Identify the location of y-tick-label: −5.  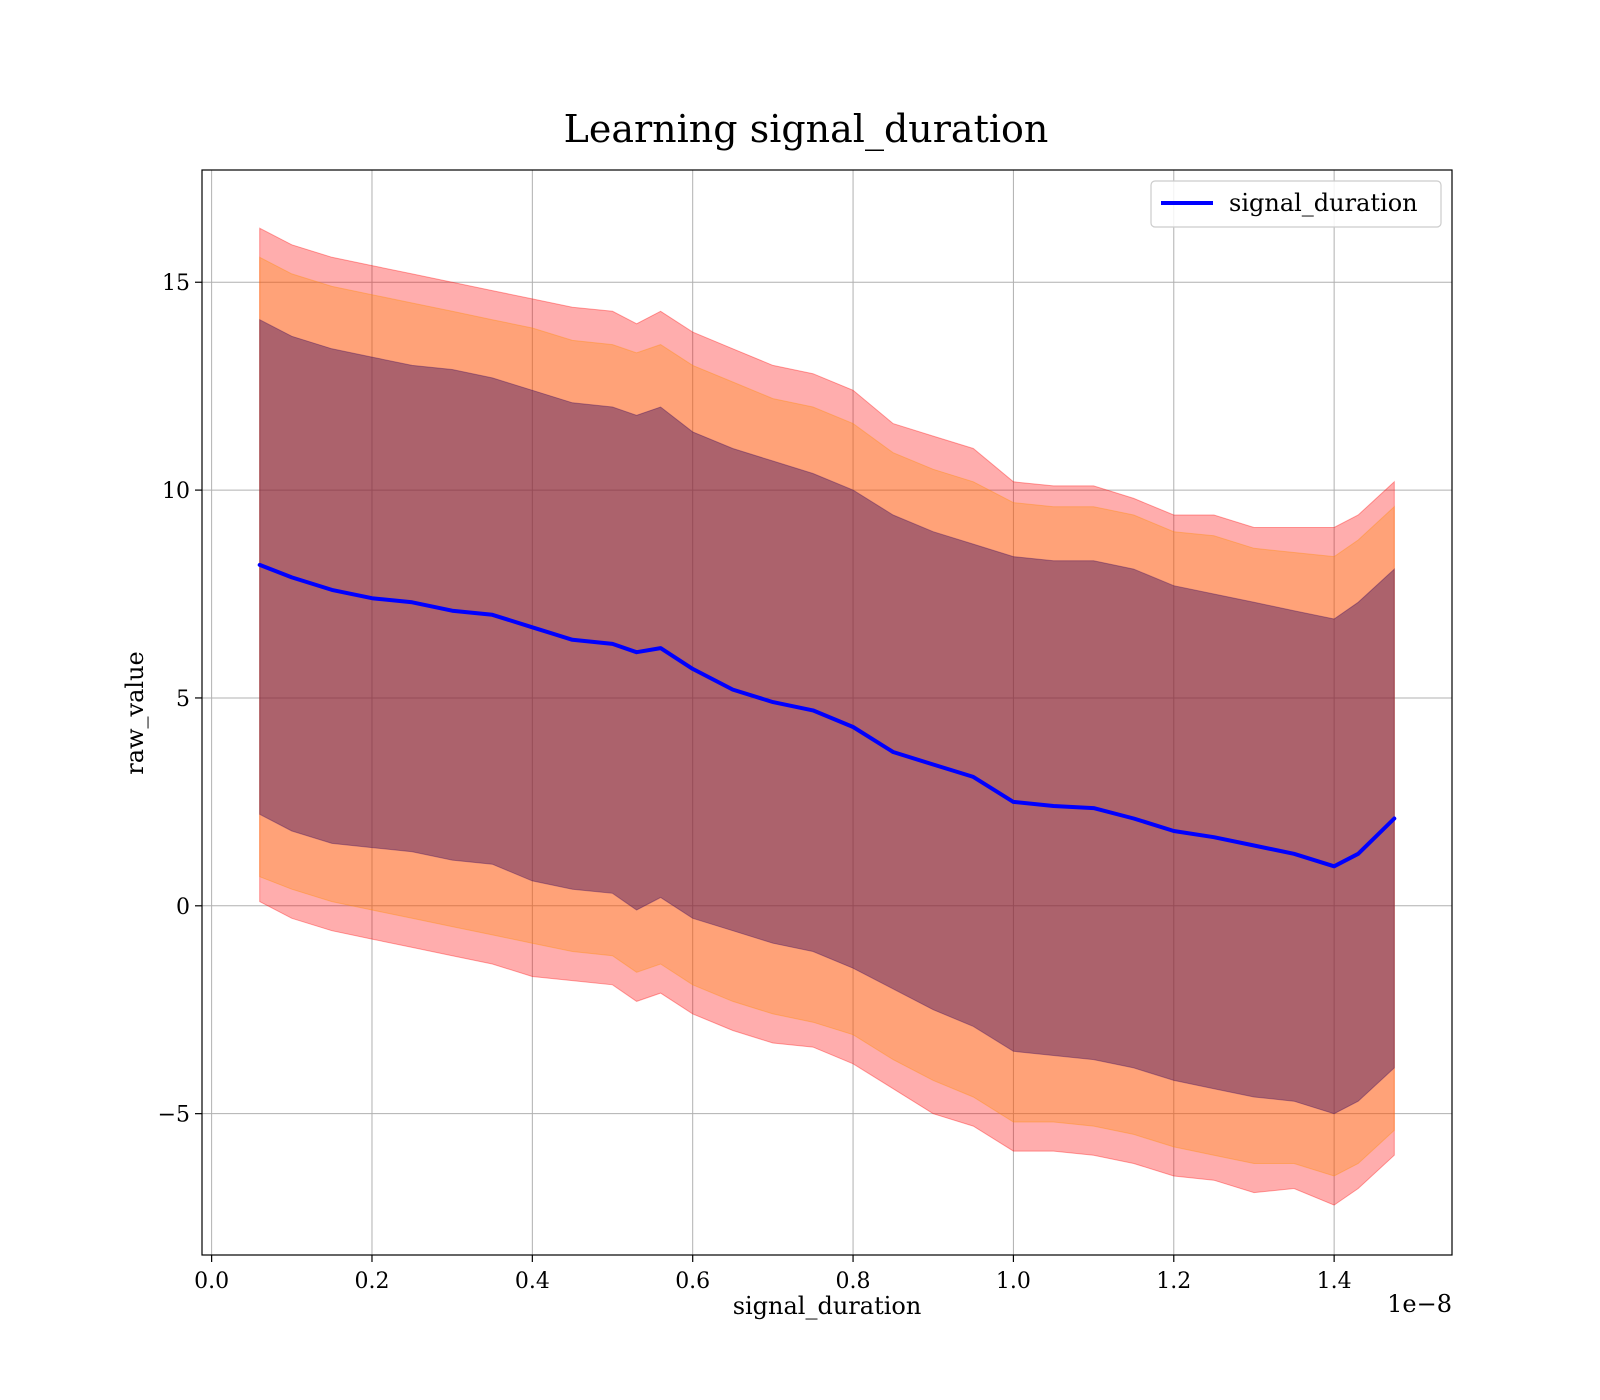
(174, 1115).